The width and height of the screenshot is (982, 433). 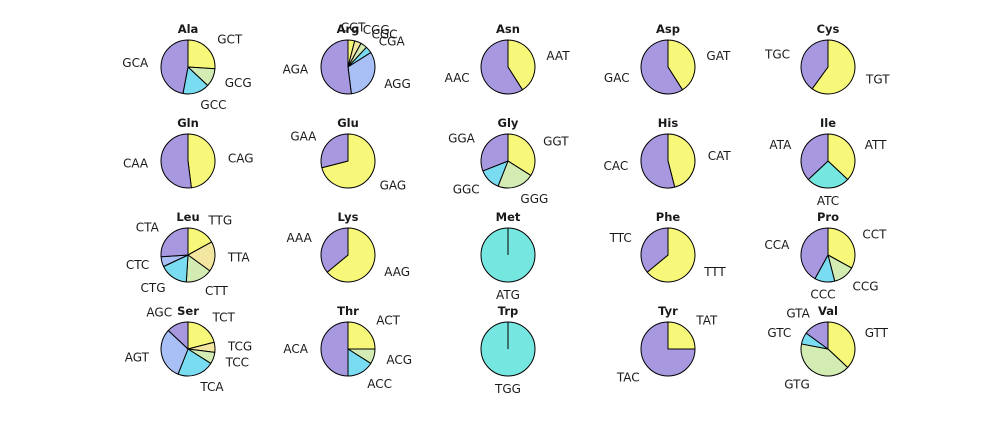 I want to click on pie-title: Asp, so click(x=668, y=29).